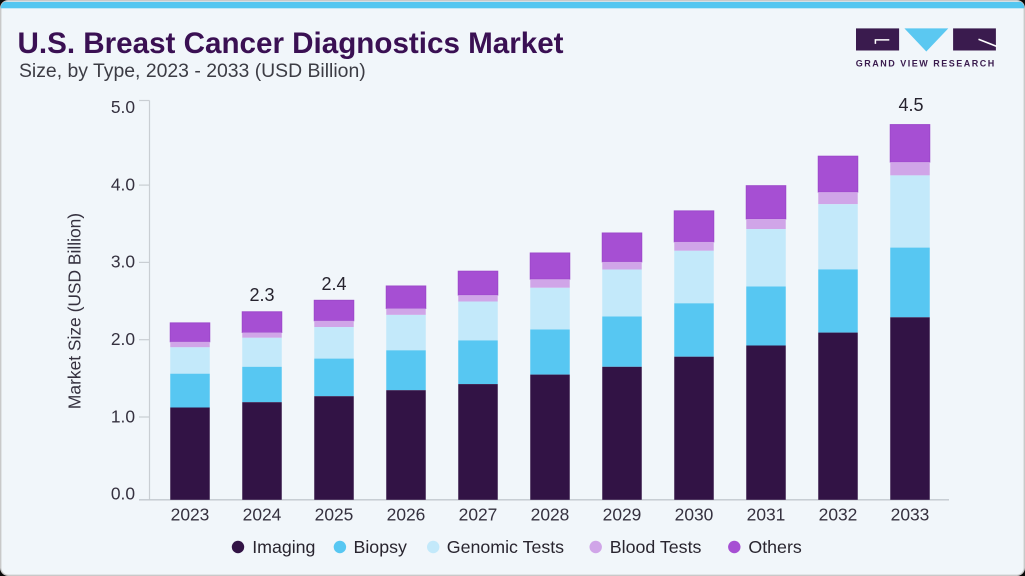 This screenshot has width=1025, height=576. I want to click on svg-text: 4.0, so click(123, 184).